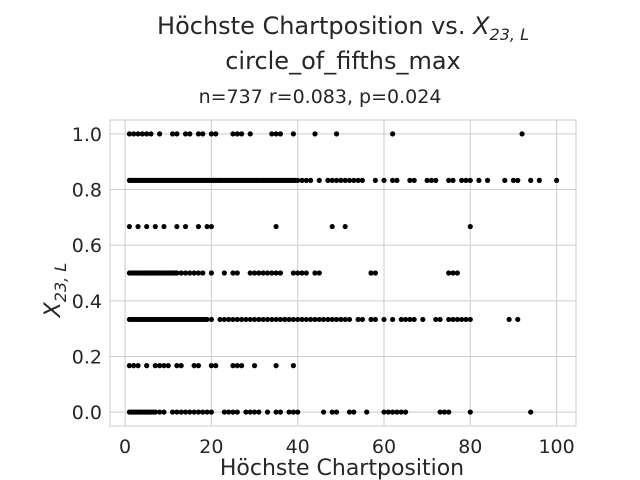  I want to click on y-tick-label: 0.0, so click(87, 413).